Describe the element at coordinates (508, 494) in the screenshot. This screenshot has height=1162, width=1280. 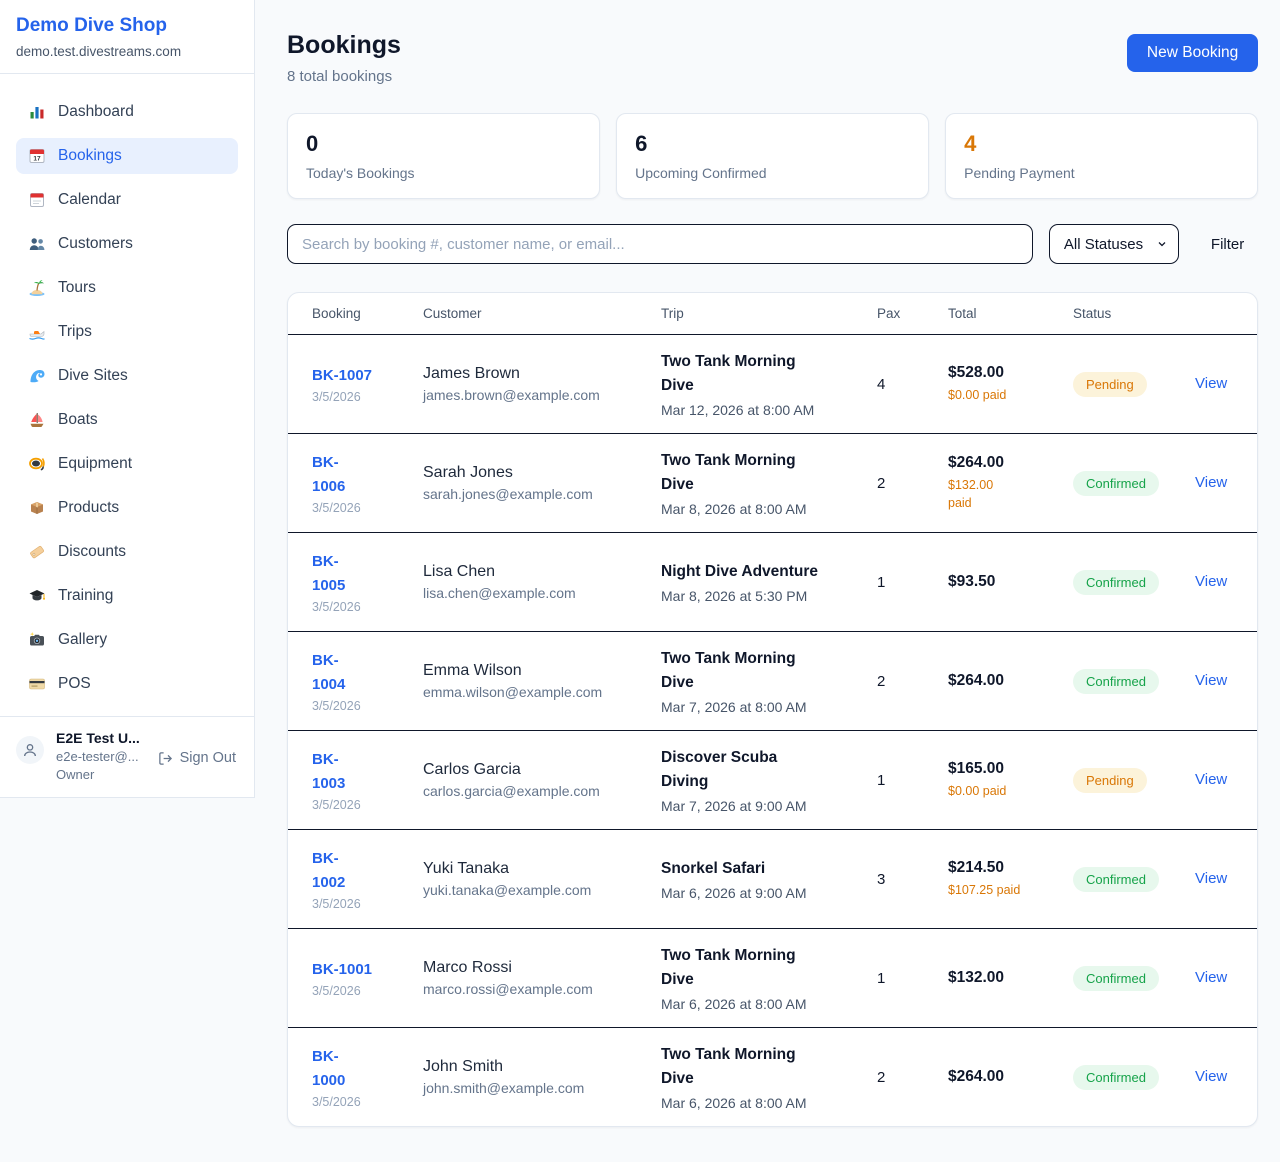
I see `customer-email: sarah.jones@example.com` at that location.